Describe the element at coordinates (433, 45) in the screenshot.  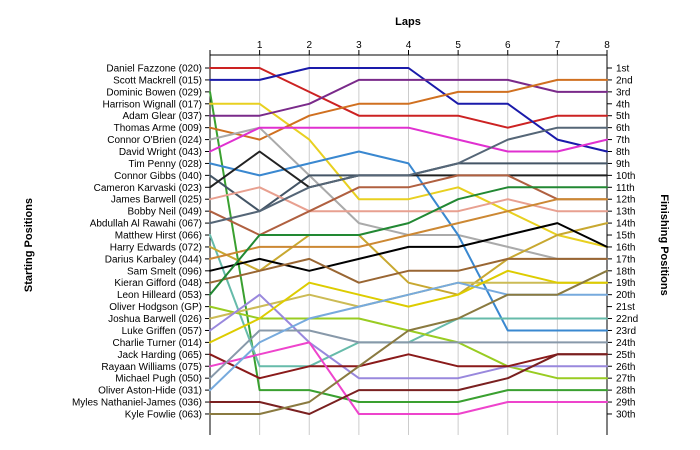
I see `x-tick-labels: 1 2 3 4 5 6 7 8` at that location.